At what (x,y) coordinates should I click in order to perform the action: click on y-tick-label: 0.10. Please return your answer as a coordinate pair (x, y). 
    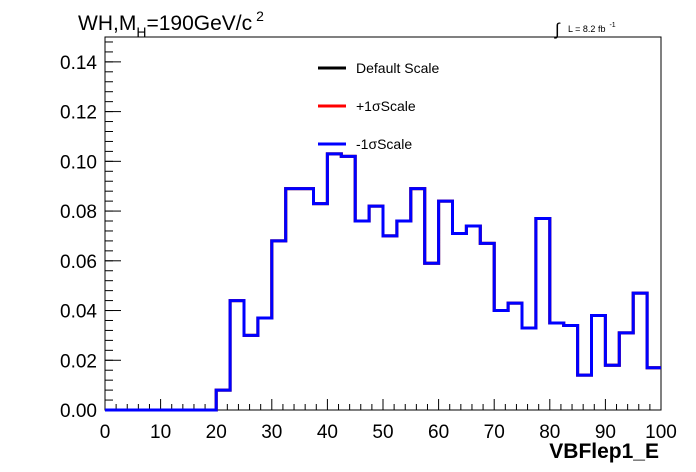
    Looking at the image, I should click on (78, 162).